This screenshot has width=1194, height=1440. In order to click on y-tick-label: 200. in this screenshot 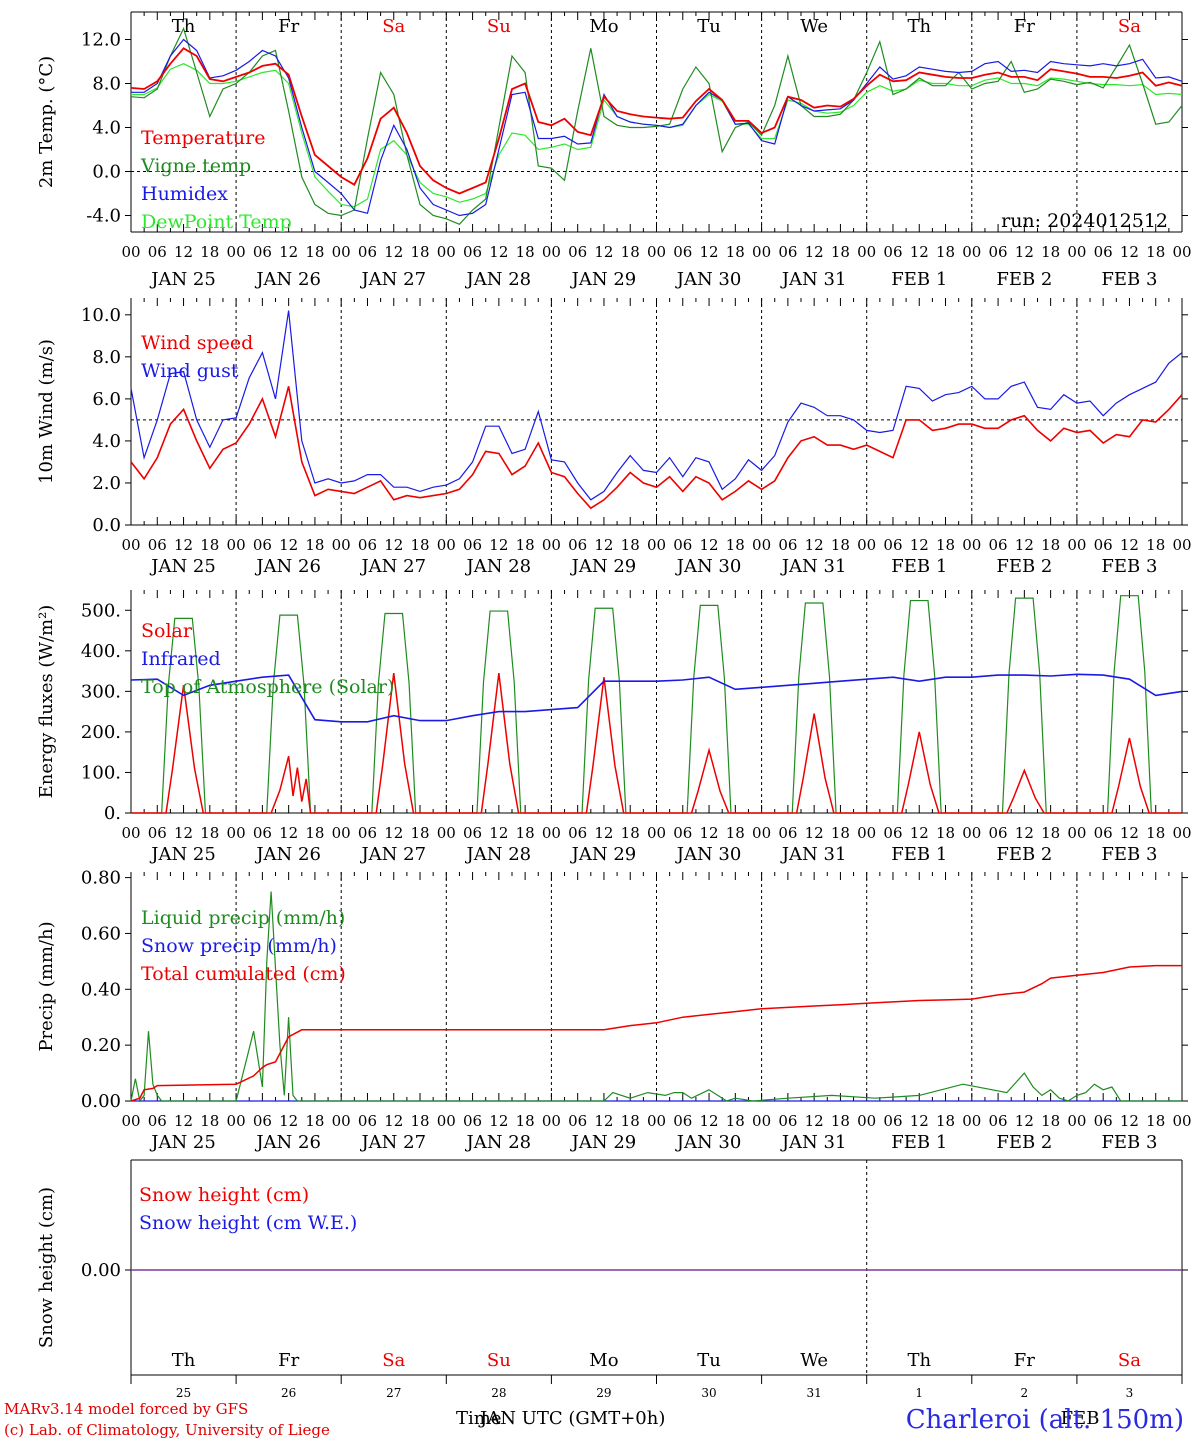, I will do `click(101, 732)`.